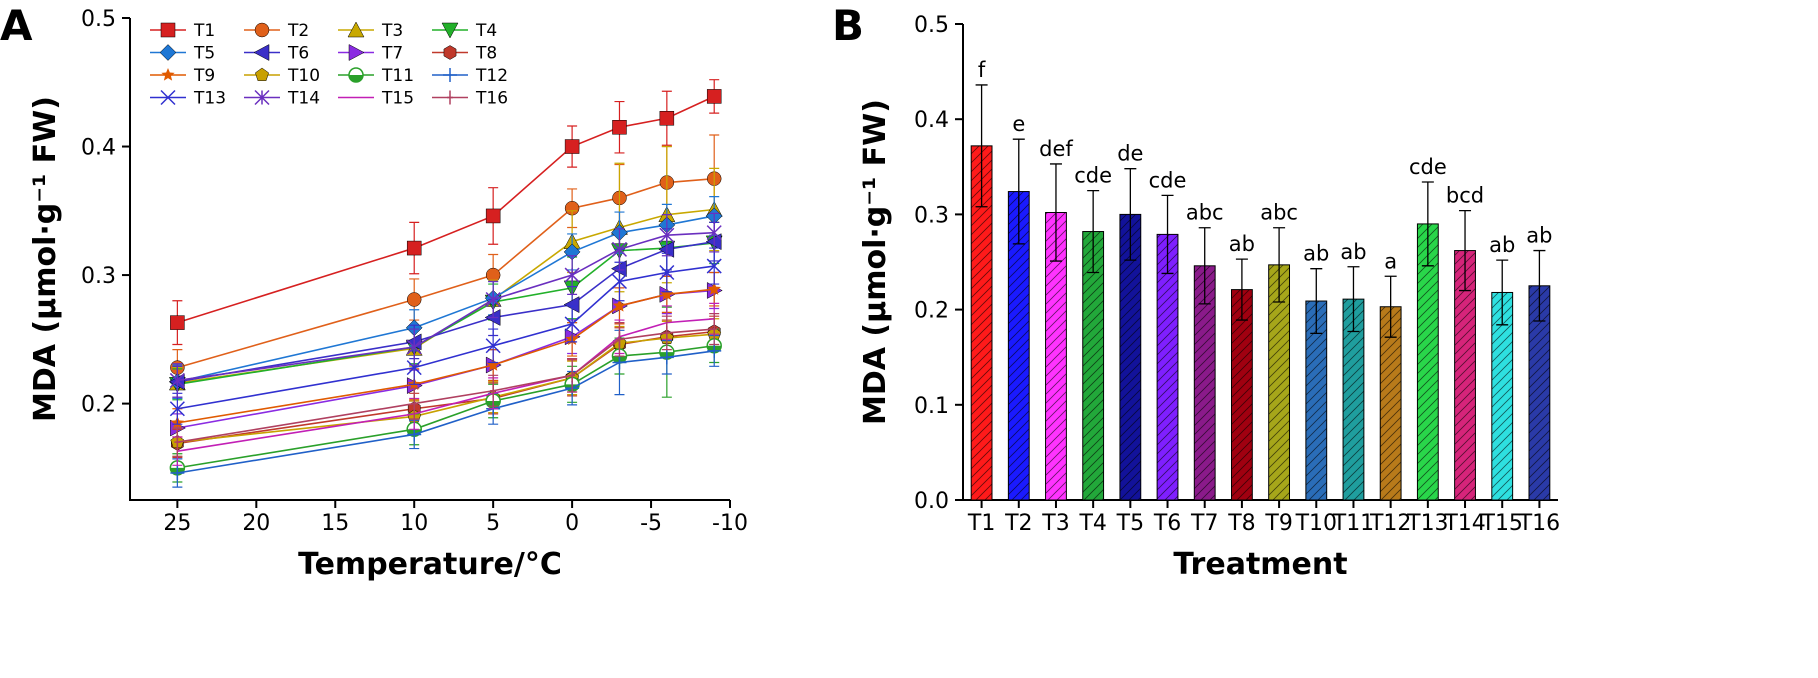  What do you see at coordinates (730, 523) in the screenshot?
I see `x-tick-label: -10` at bounding box center [730, 523].